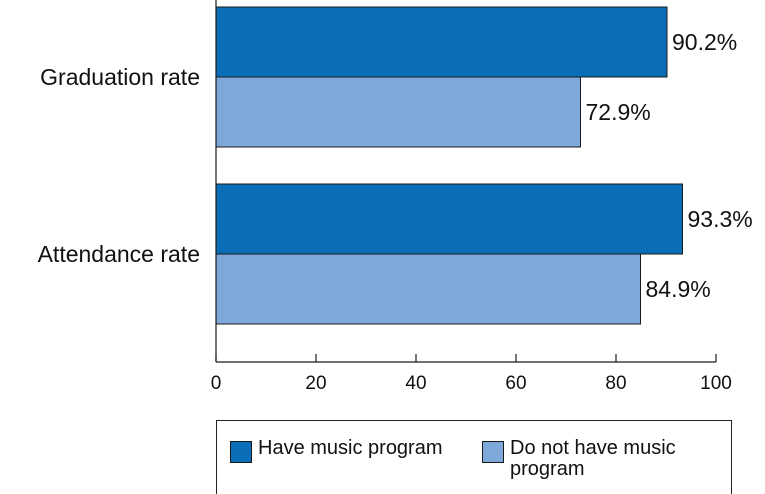  What do you see at coordinates (449, 219) in the screenshot?
I see `bar-have-music-attendance` at bounding box center [449, 219].